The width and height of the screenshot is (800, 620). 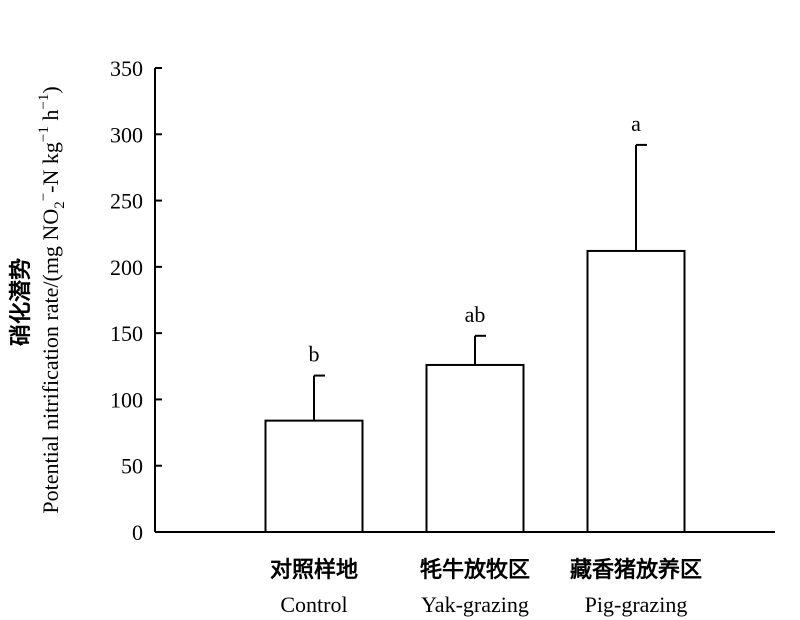 What do you see at coordinates (475, 448) in the screenshot?
I see `bar-yak-grazing` at bounding box center [475, 448].